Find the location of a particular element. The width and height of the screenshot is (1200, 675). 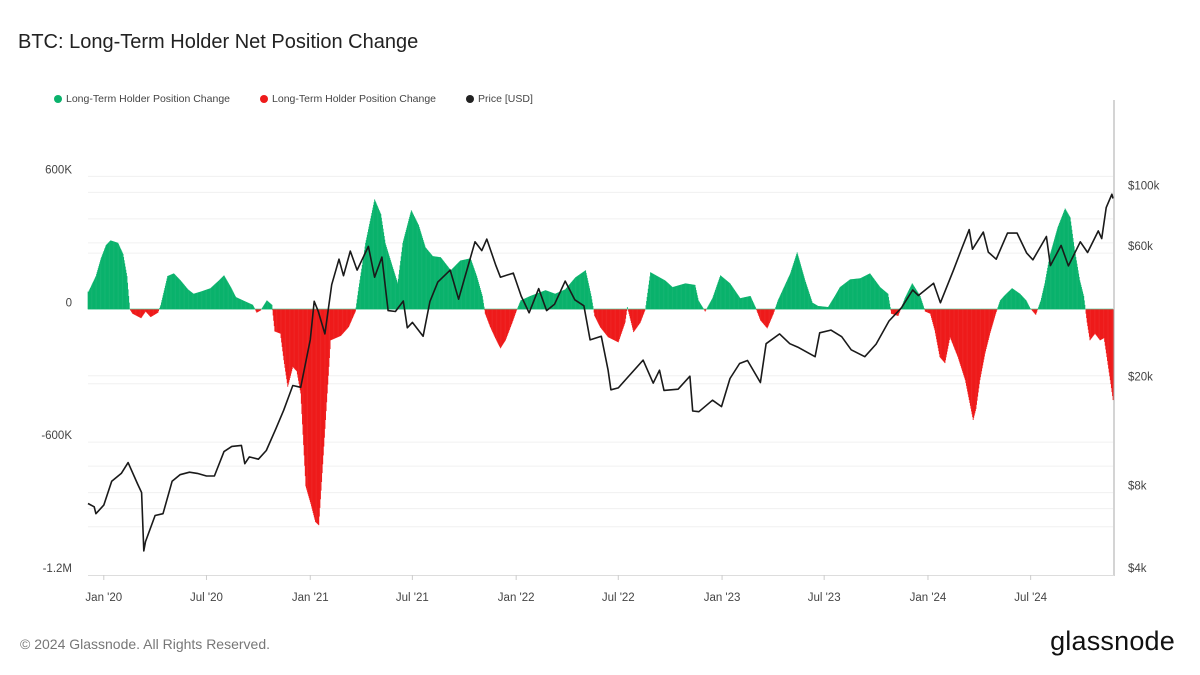

glassnode-logo: glassnode is located at coordinates (1112, 641).